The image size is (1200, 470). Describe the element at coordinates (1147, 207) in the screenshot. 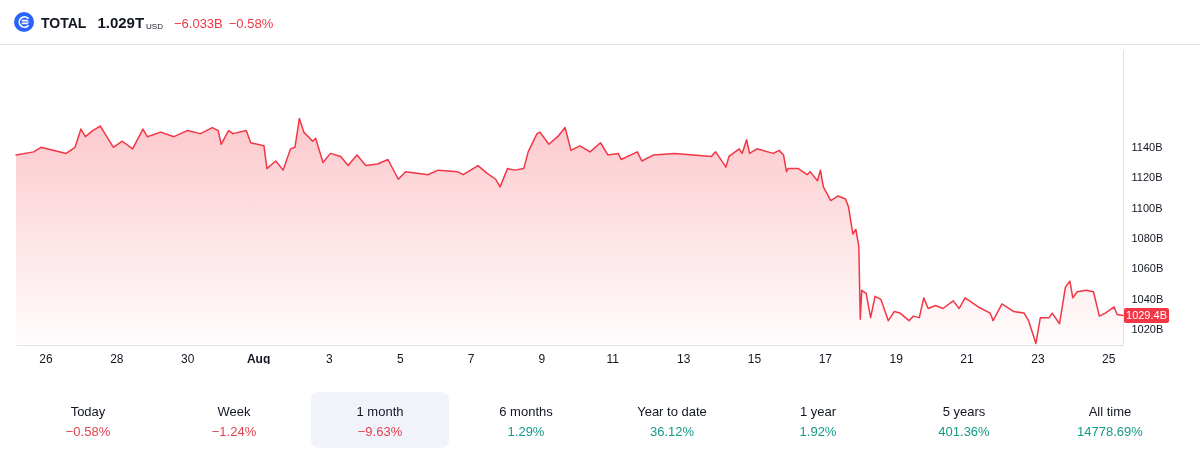

I see `y-tick-label: 1100B` at that location.